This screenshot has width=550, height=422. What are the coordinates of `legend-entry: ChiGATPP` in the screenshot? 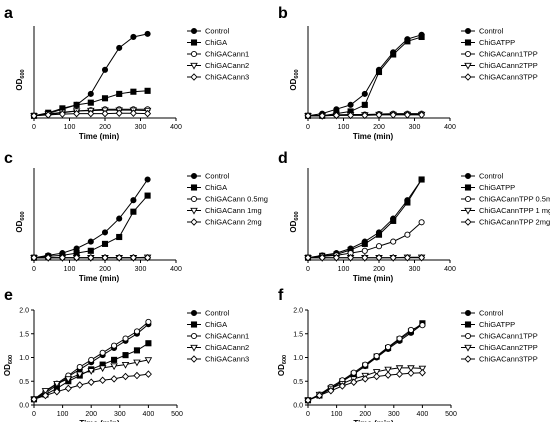 It's located at (488, 324).